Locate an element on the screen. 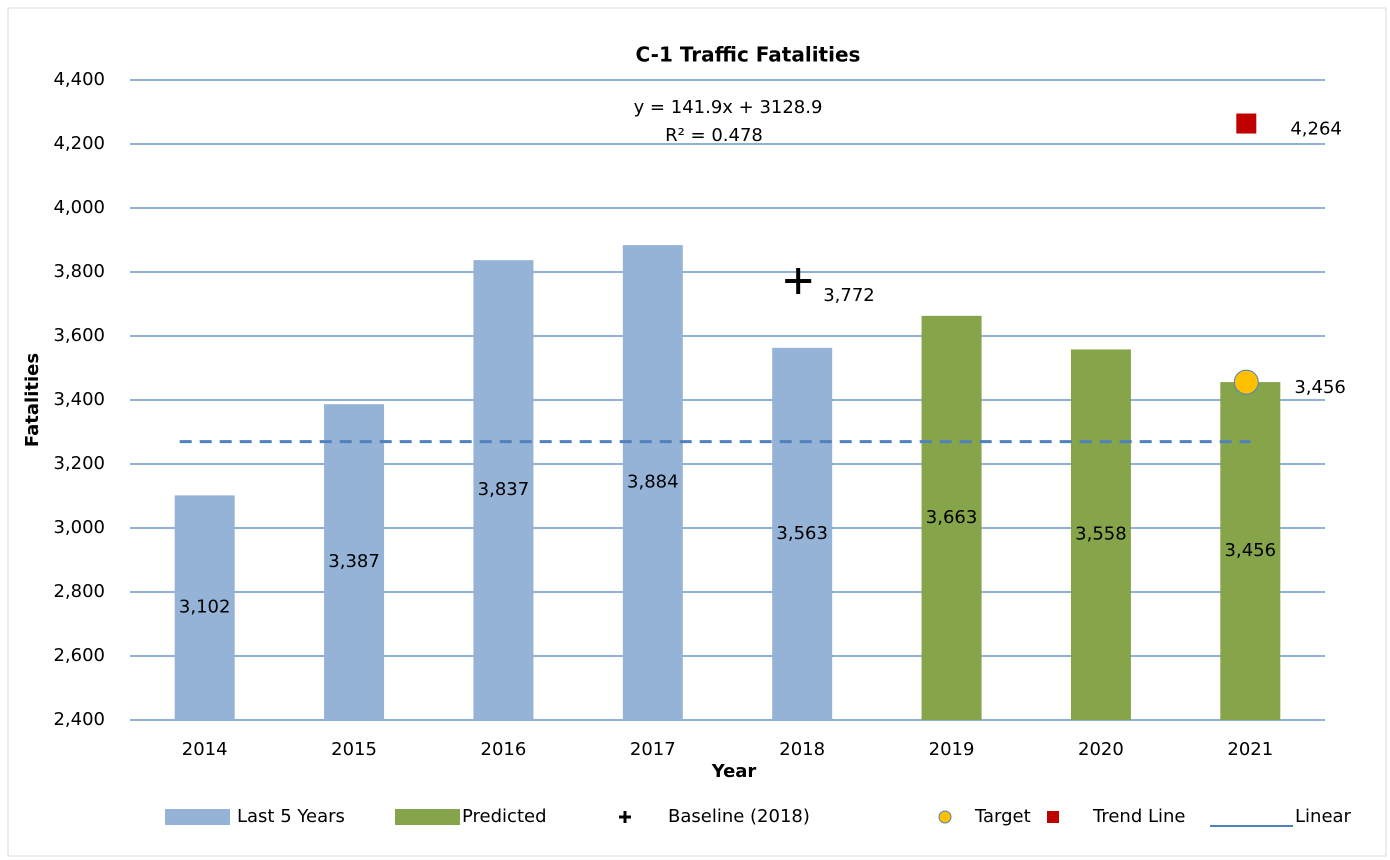 This screenshot has height=860, width=1390. data-label: 3,884 is located at coordinates (653, 482).